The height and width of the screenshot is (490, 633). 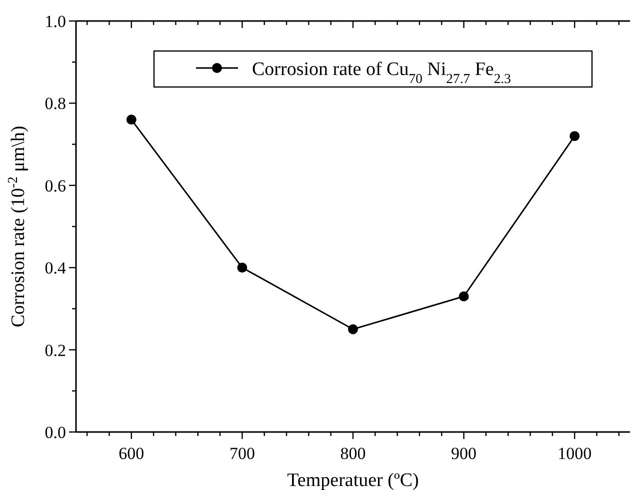 I want to click on y-tick-label: 0.4, so click(x=55, y=268).